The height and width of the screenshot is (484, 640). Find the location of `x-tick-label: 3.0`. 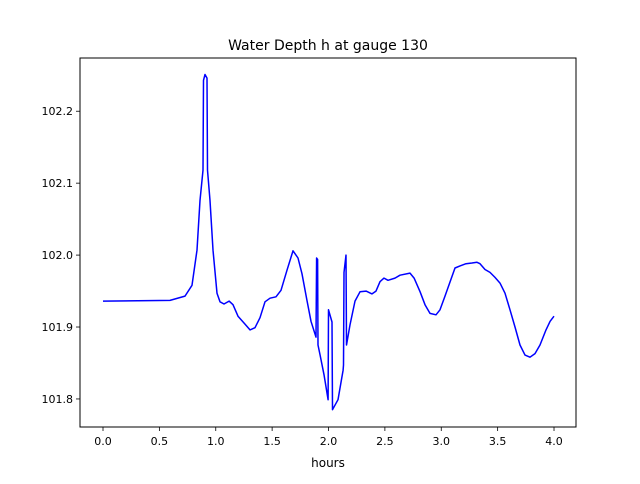

x-tick-label: 3.0 is located at coordinates (442, 441).